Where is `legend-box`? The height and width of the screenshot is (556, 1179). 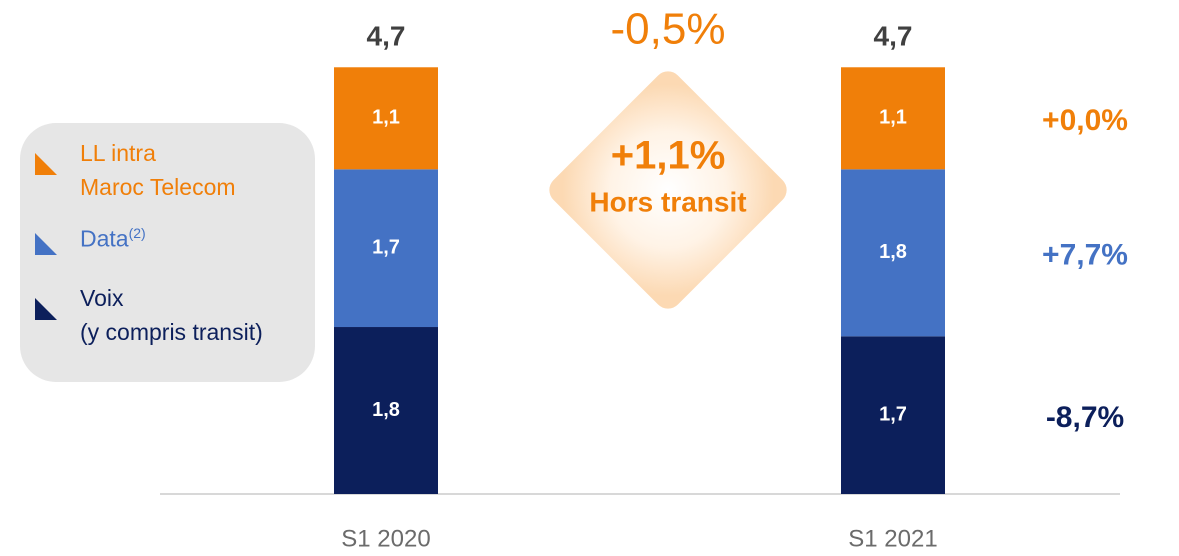 legend-box is located at coordinates (167, 252).